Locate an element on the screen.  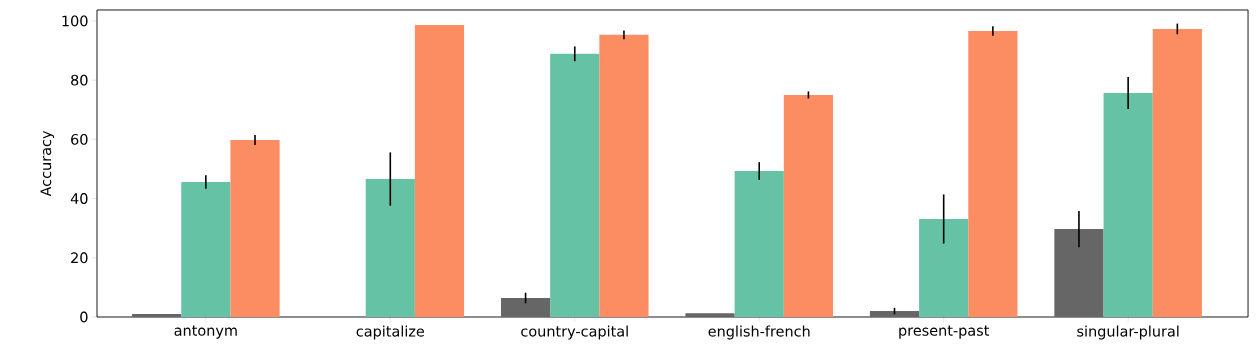
y-tick-label: 60 is located at coordinates (79, 139).